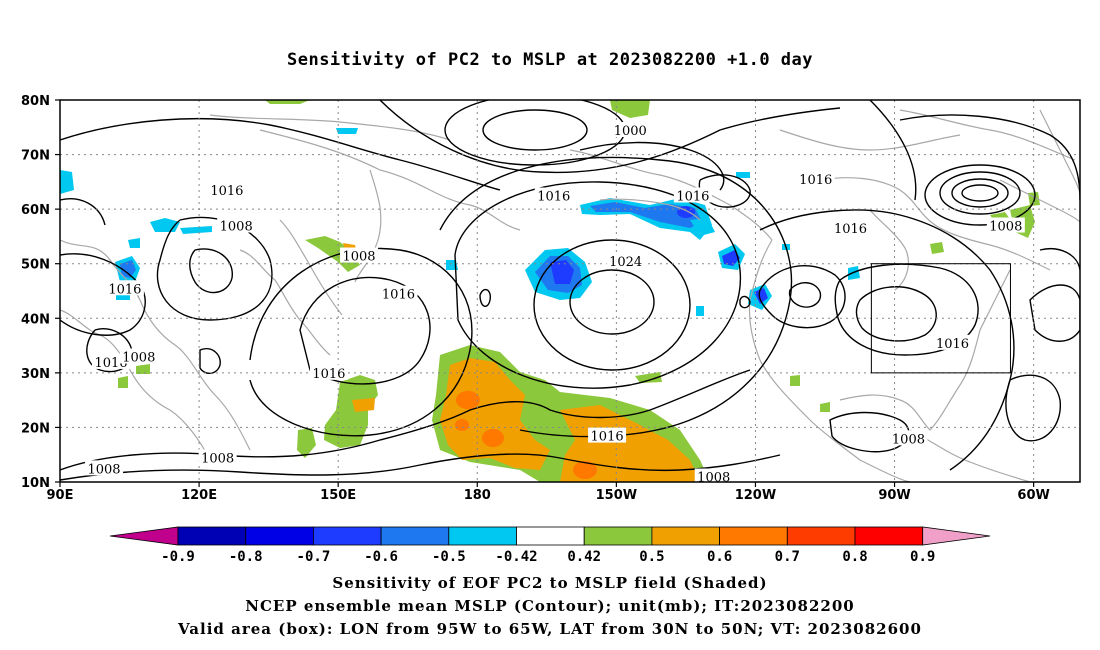 This screenshot has width=1100, height=650. Describe the element at coordinates (743, 175) in the screenshot. I see `shade-blue-na2` at that location.